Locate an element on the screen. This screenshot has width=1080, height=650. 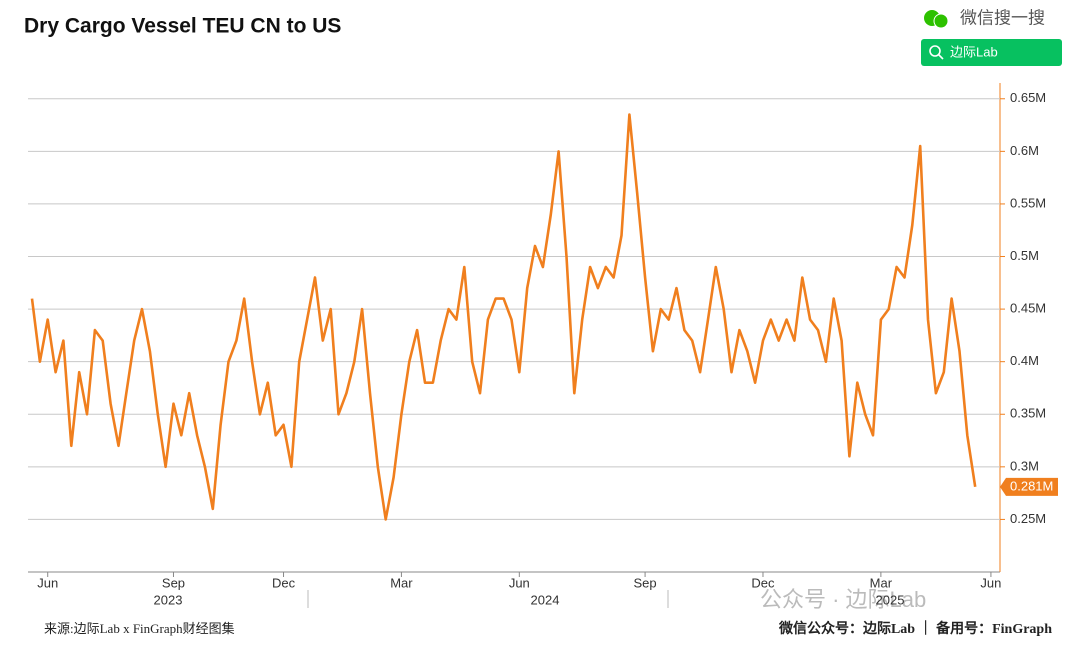
search-button-label: 边际Lab is located at coordinates (974, 51).